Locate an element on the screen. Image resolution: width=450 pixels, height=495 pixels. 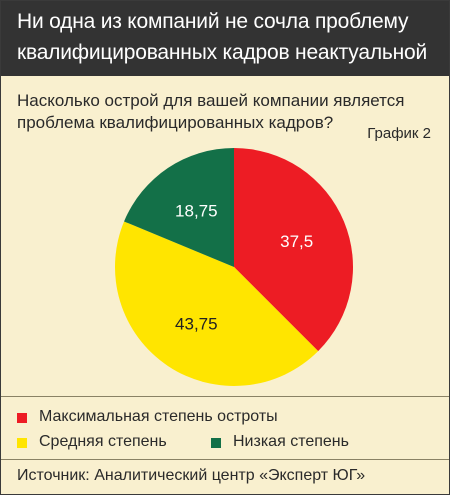
source-divider is located at coordinates (225, 459).